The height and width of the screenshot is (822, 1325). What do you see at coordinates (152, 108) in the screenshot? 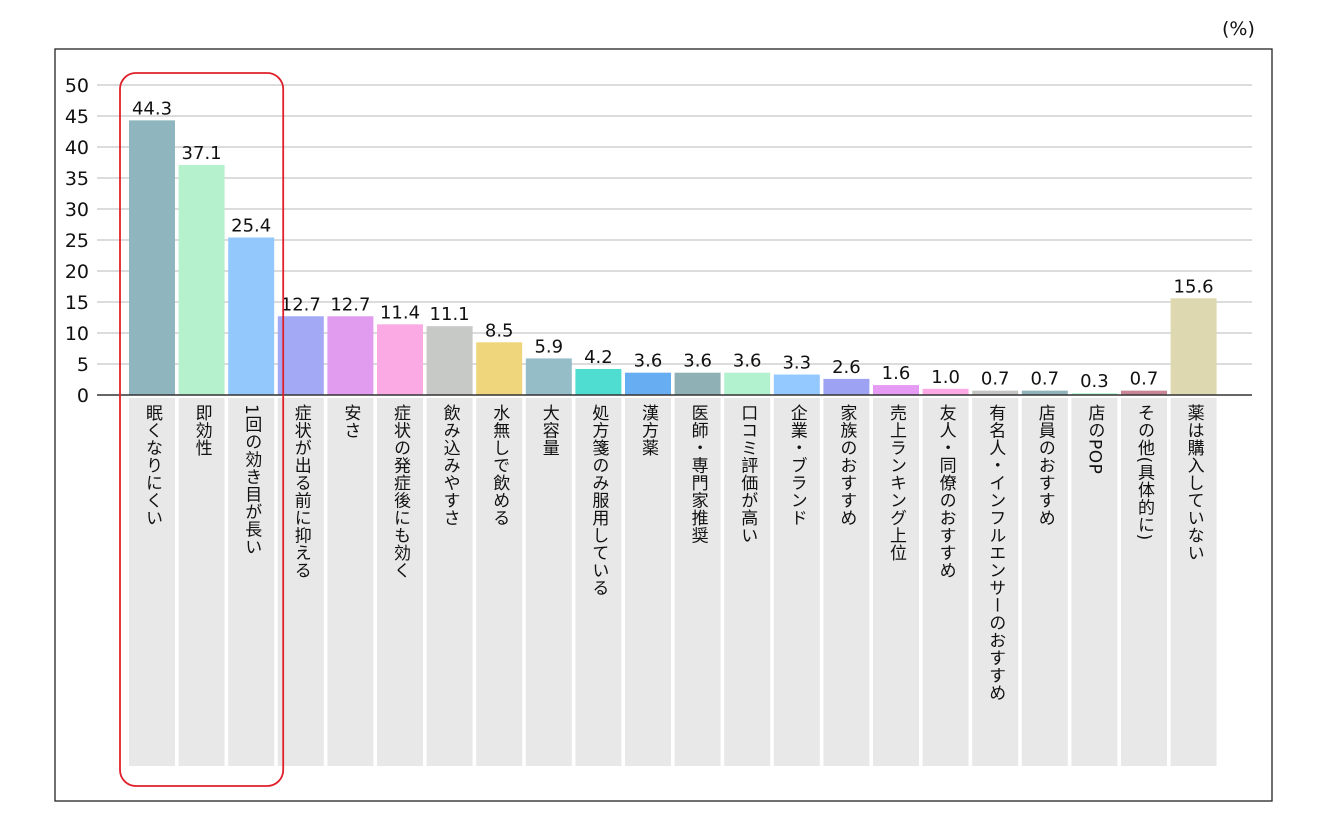
I see `value-label: 44.3` at bounding box center [152, 108].